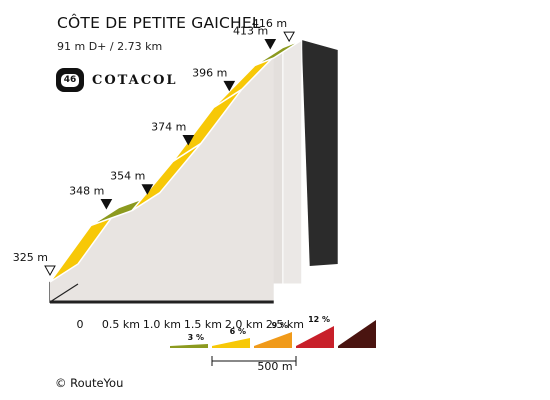  Describe the element at coordinates (269, 23) in the screenshot. I see `elevation-label: 416 m` at that location.